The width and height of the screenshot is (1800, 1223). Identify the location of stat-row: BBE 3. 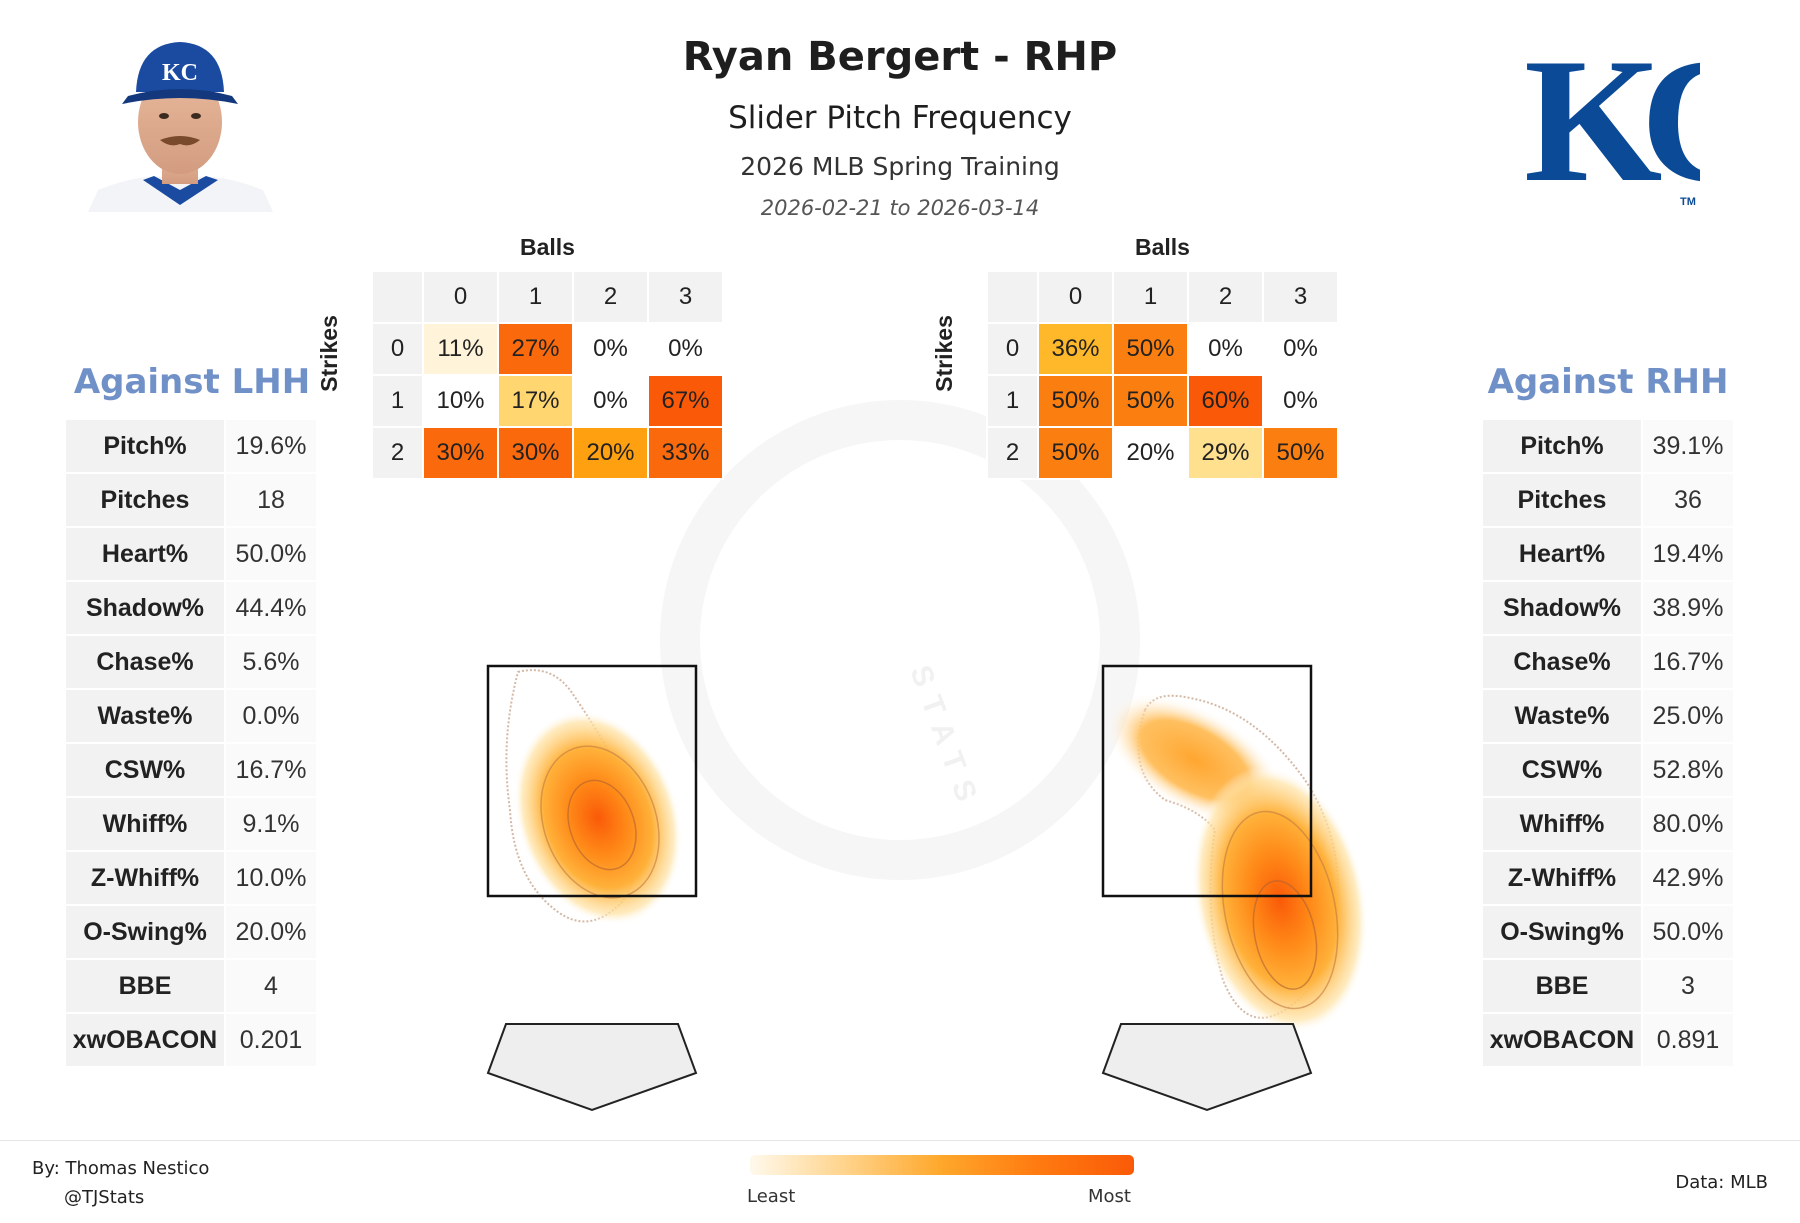
(1608, 986).